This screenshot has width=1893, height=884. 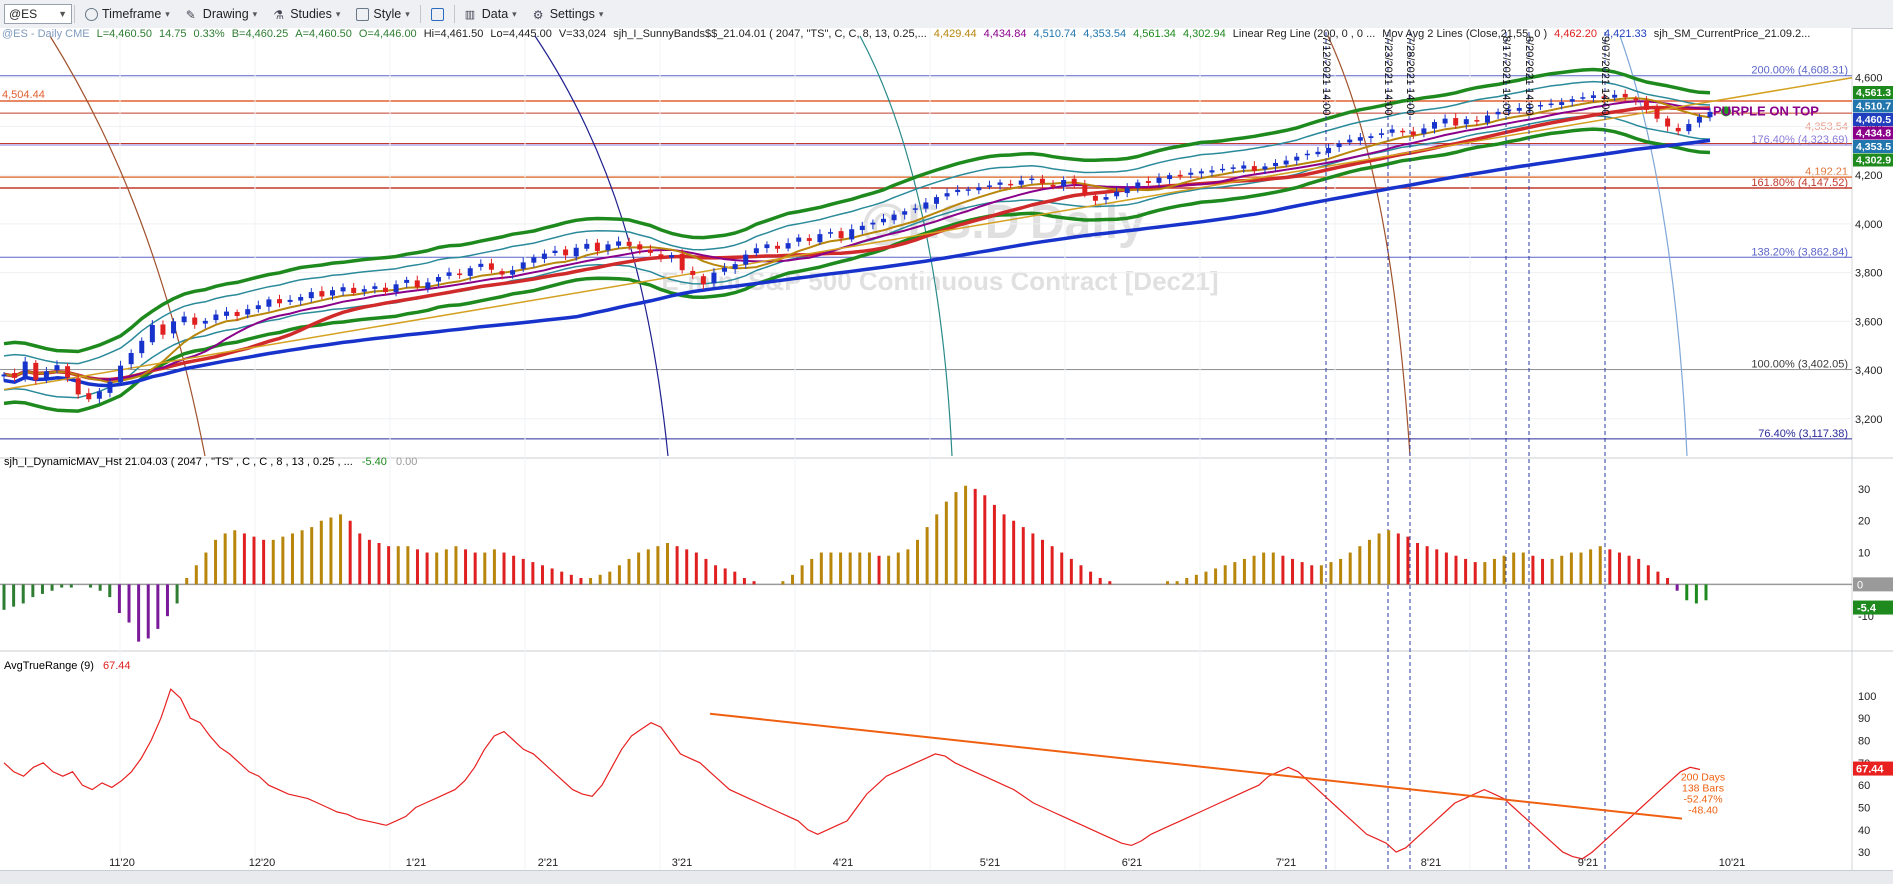 What do you see at coordinates (311, 14) in the screenshot?
I see `studies-label: Studies` at bounding box center [311, 14].